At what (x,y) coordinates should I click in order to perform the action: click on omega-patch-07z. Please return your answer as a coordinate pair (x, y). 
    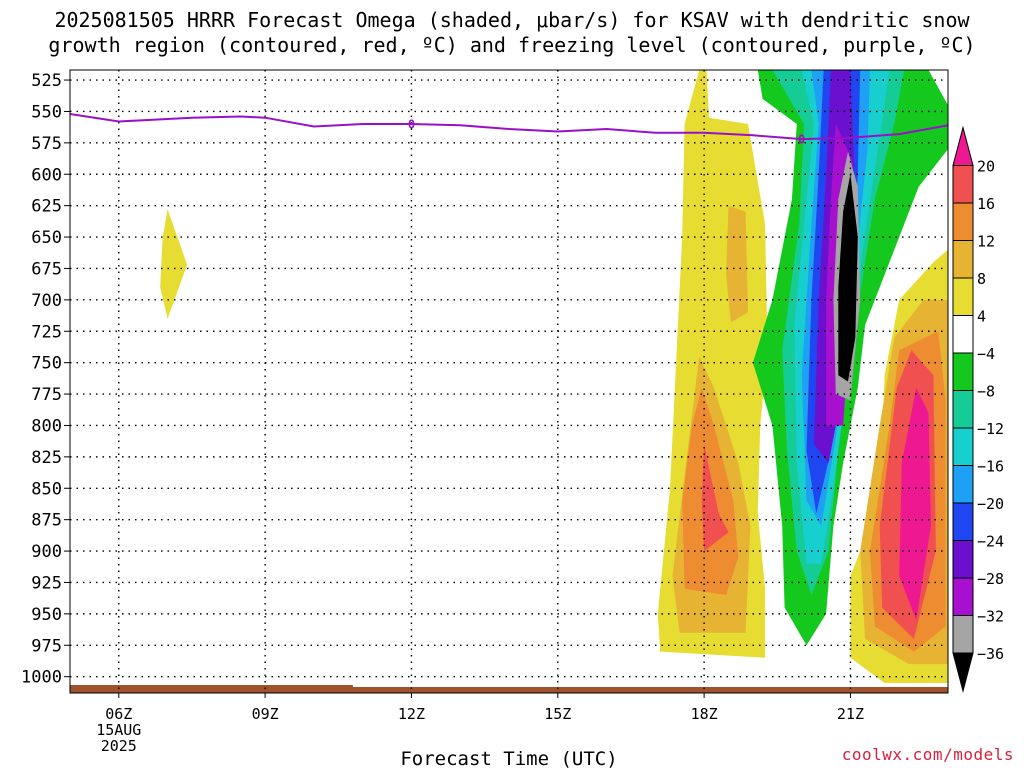
    Looking at the image, I should click on (174, 264).